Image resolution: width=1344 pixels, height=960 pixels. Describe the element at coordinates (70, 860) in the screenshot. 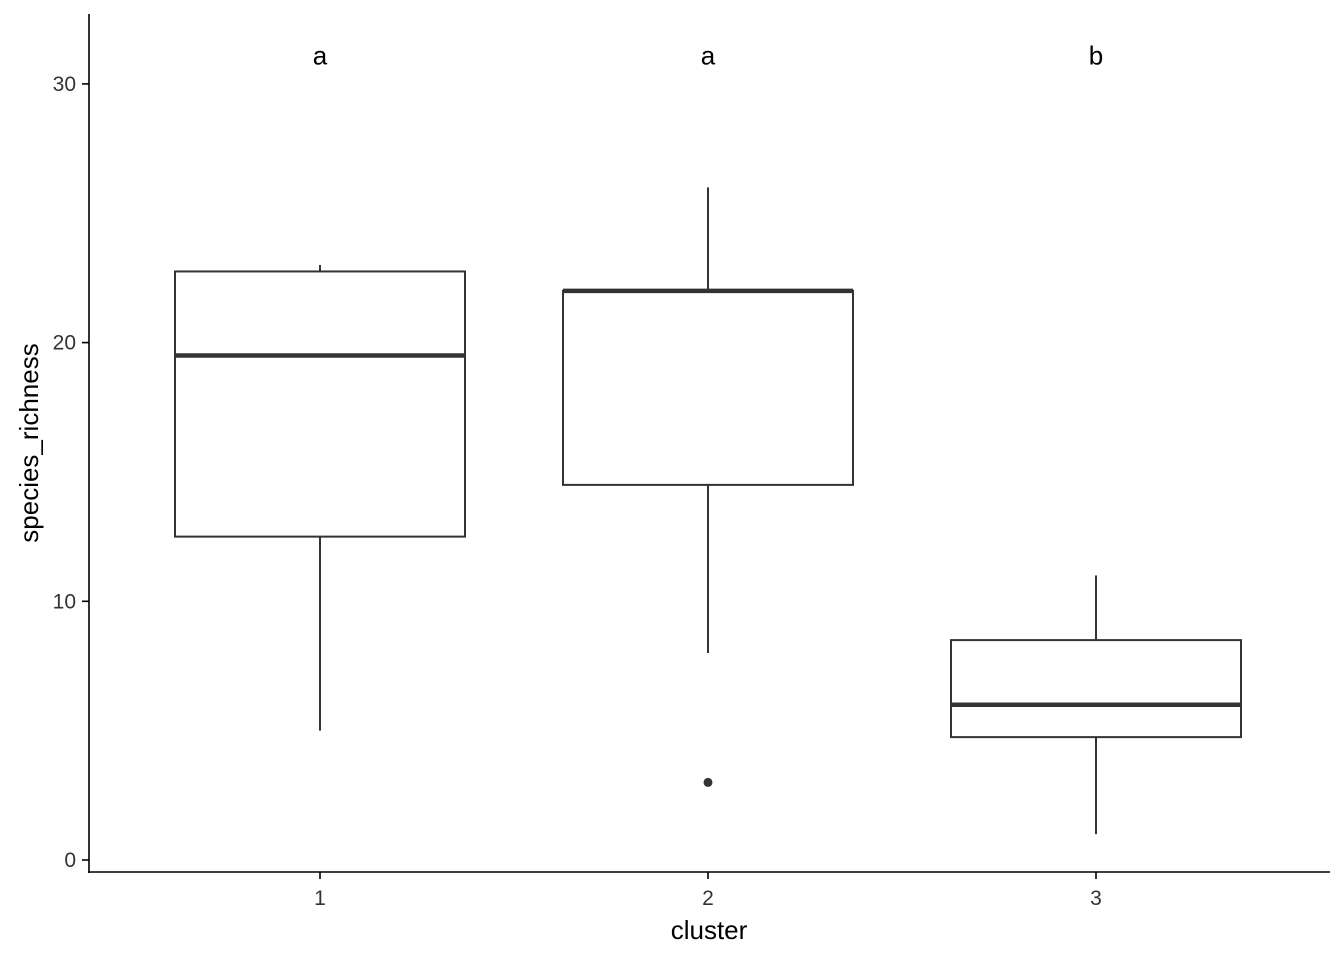

I see `y-tick-label: 0` at that location.